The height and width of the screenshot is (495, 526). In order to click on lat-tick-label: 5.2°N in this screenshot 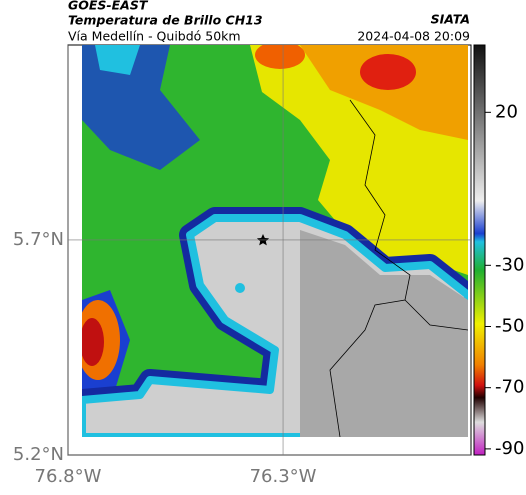, I will do `click(38, 454)`.